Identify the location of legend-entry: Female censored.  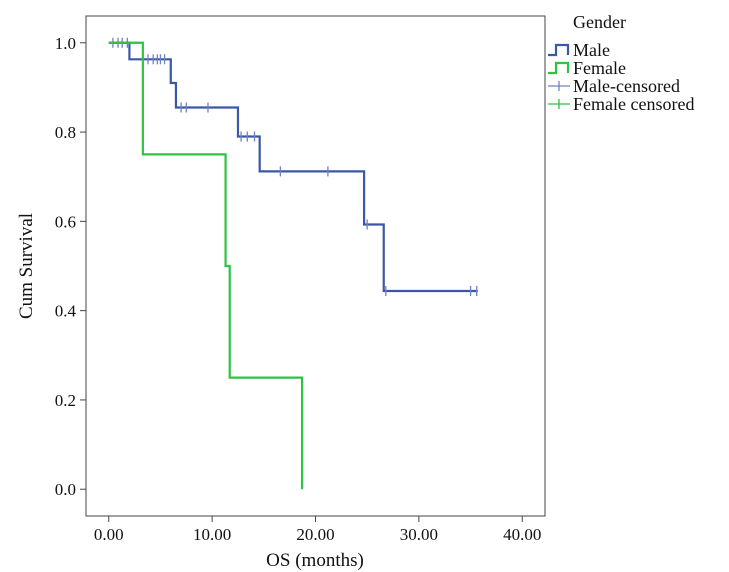
(621, 104).